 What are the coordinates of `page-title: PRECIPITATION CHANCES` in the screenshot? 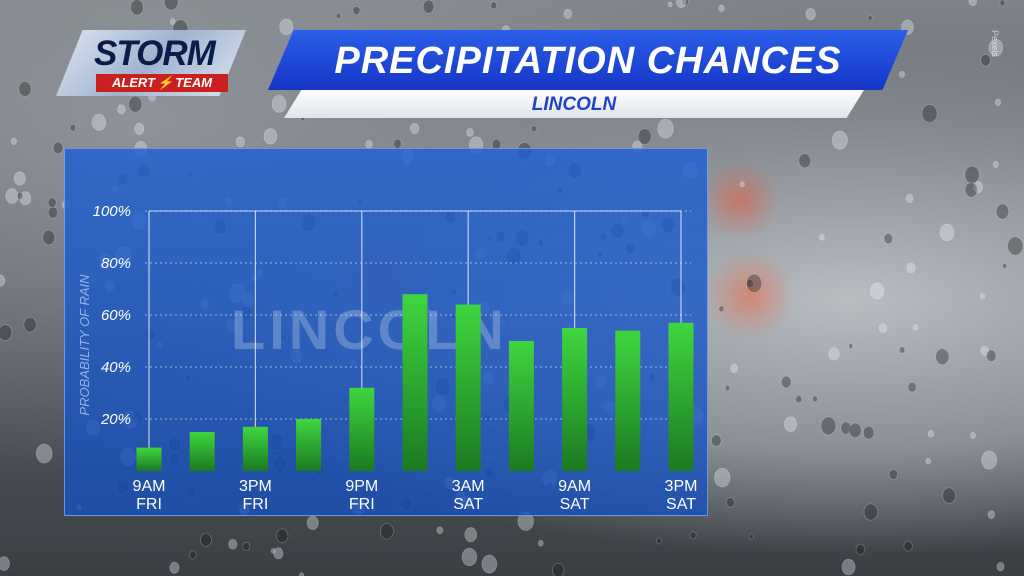 It's located at (588, 61).